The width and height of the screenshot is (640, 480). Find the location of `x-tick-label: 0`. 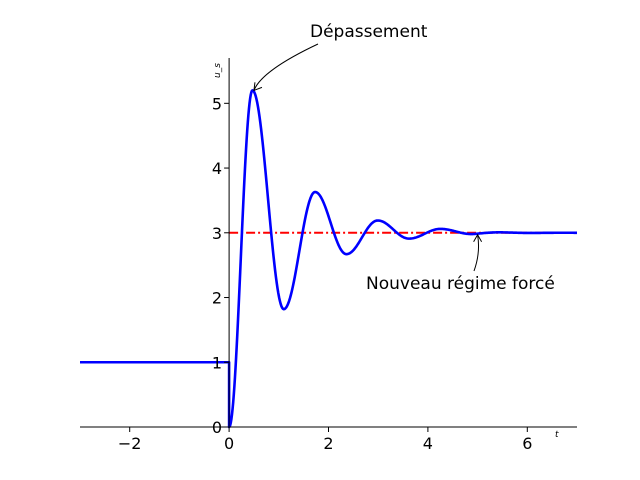

x-tick-label: 0 is located at coordinates (229, 443).